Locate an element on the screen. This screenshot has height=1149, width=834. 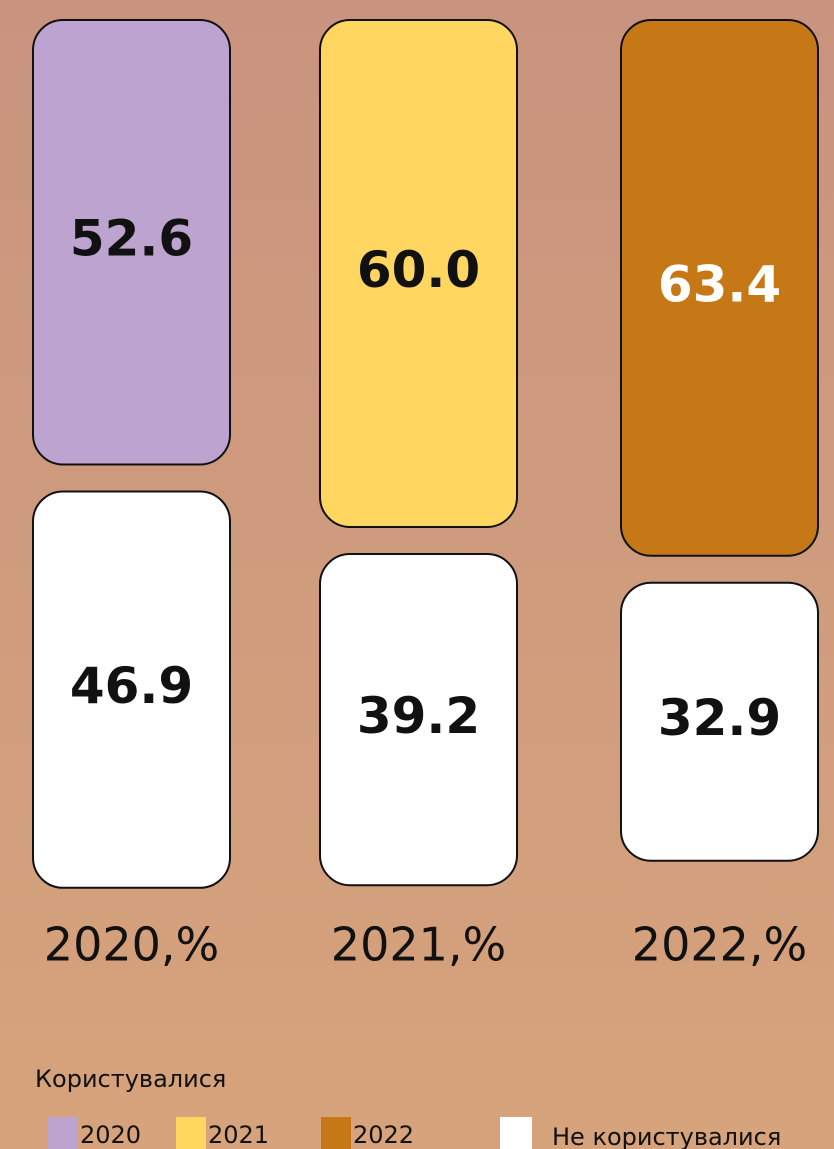
value-label: 32.9 is located at coordinates (719, 718).